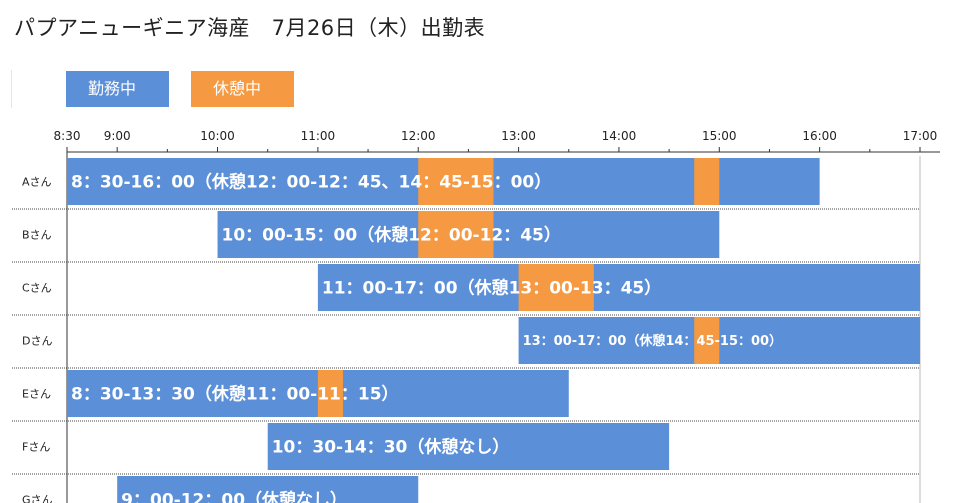 The image size is (960, 503). I want to click on page-title: パプアニューギニア海産 7月26日（木）出勤表, so click(250, 28).